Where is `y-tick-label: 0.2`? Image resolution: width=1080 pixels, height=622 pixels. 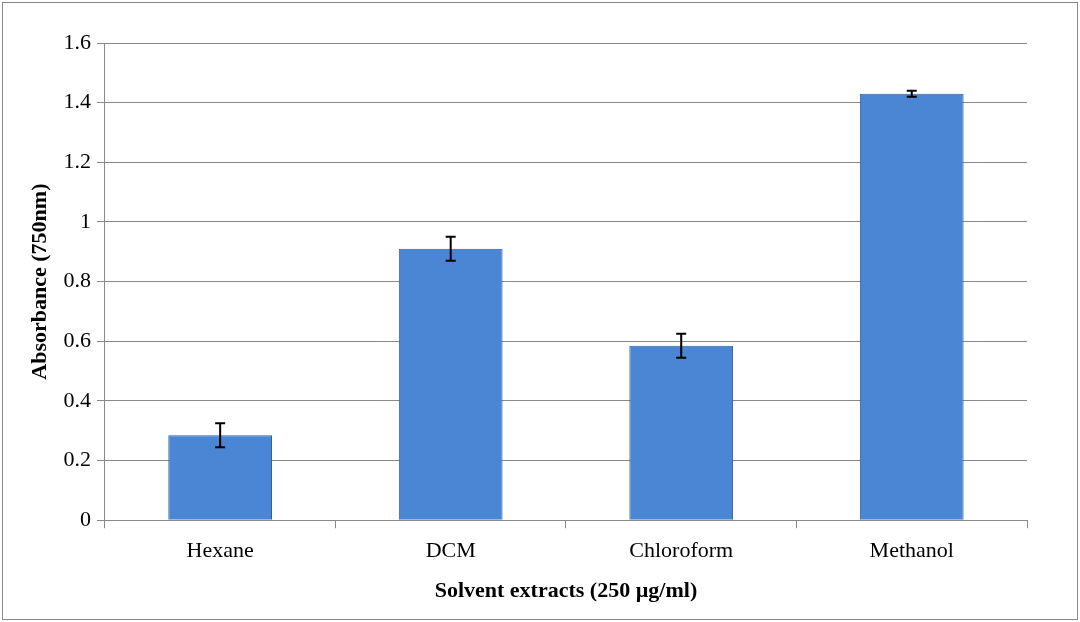 y-tick-label: 0.2 is located at coordinates (77, 459).